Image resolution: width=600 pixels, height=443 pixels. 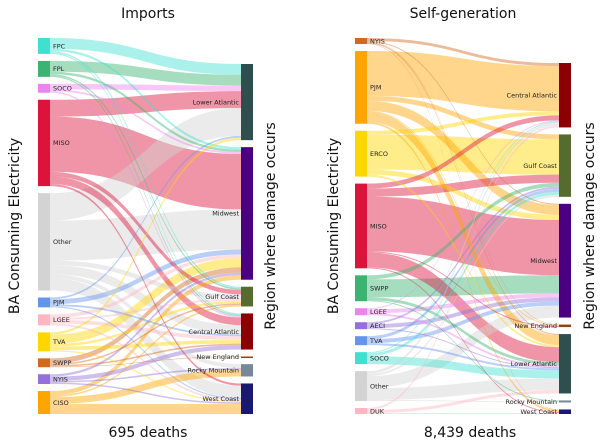 I want to click on source-label-ciso: CISO, so click(x=61, y=403).